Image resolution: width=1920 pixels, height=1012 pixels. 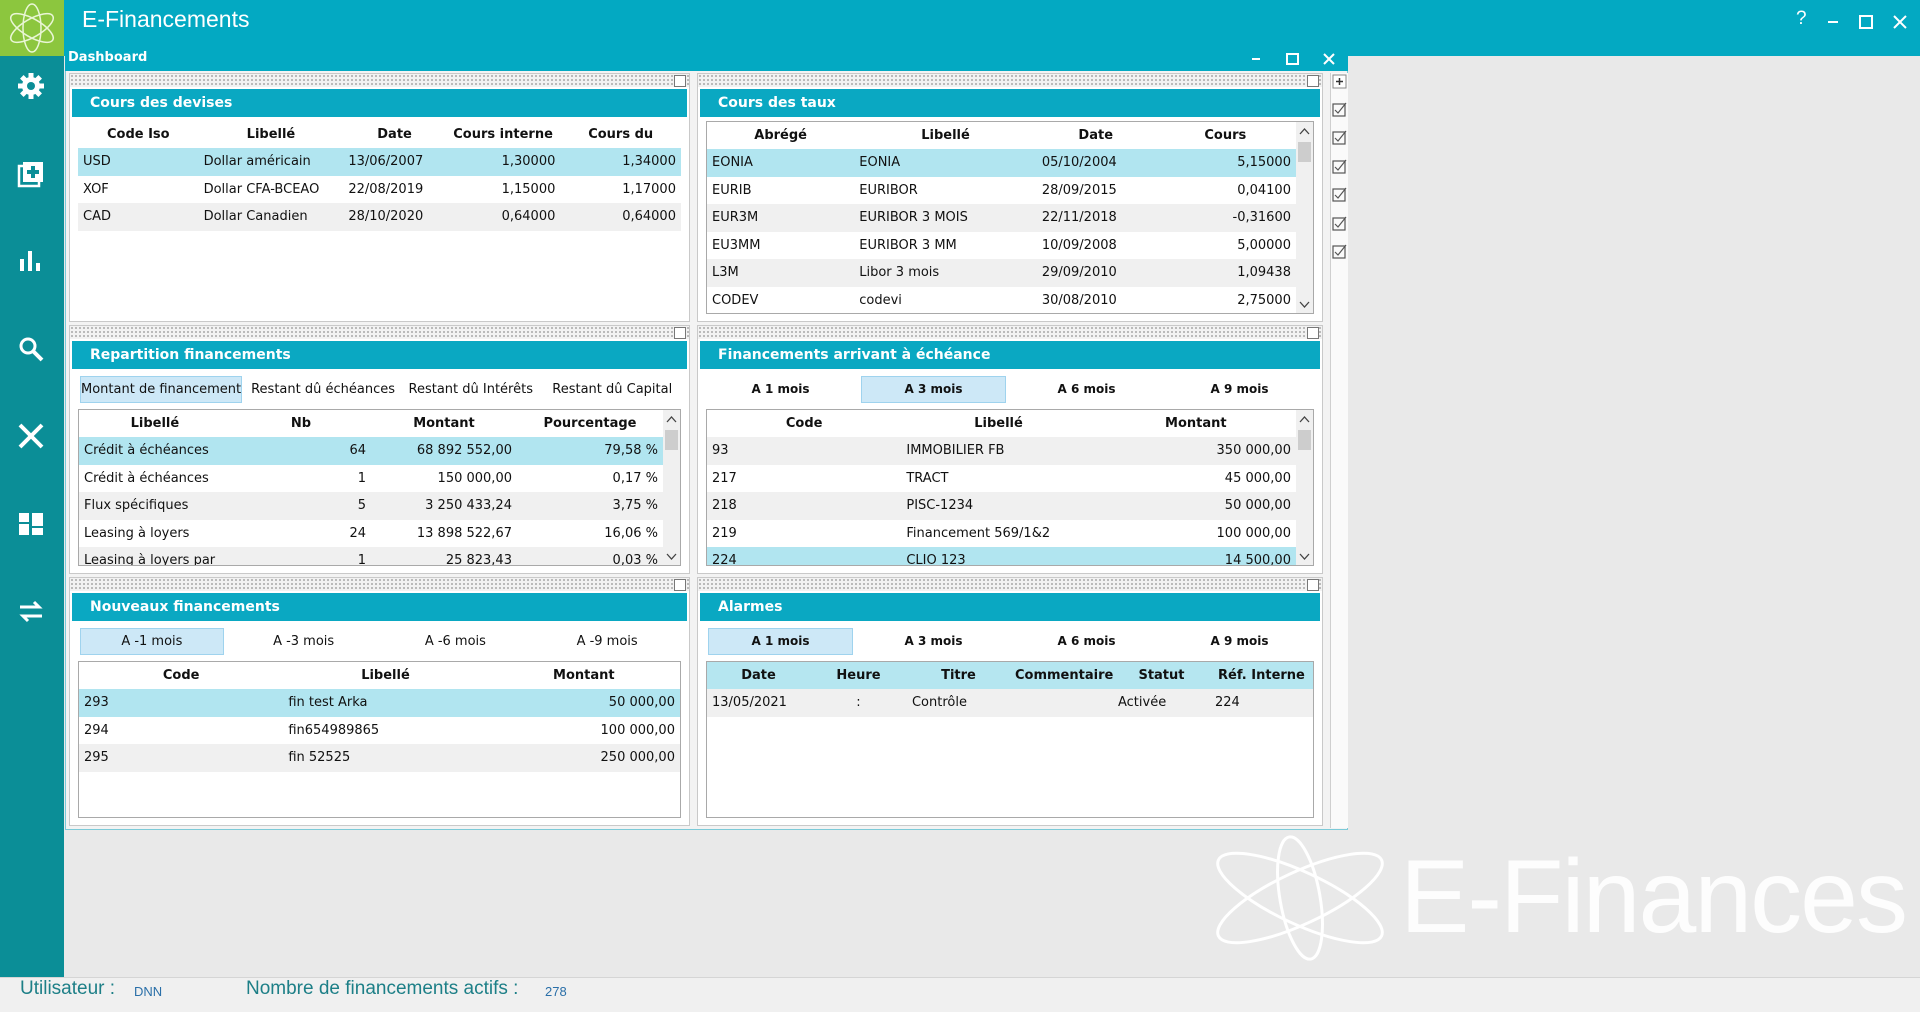 I want to click on column-header: Code Iso, so click(x=138, y=134).